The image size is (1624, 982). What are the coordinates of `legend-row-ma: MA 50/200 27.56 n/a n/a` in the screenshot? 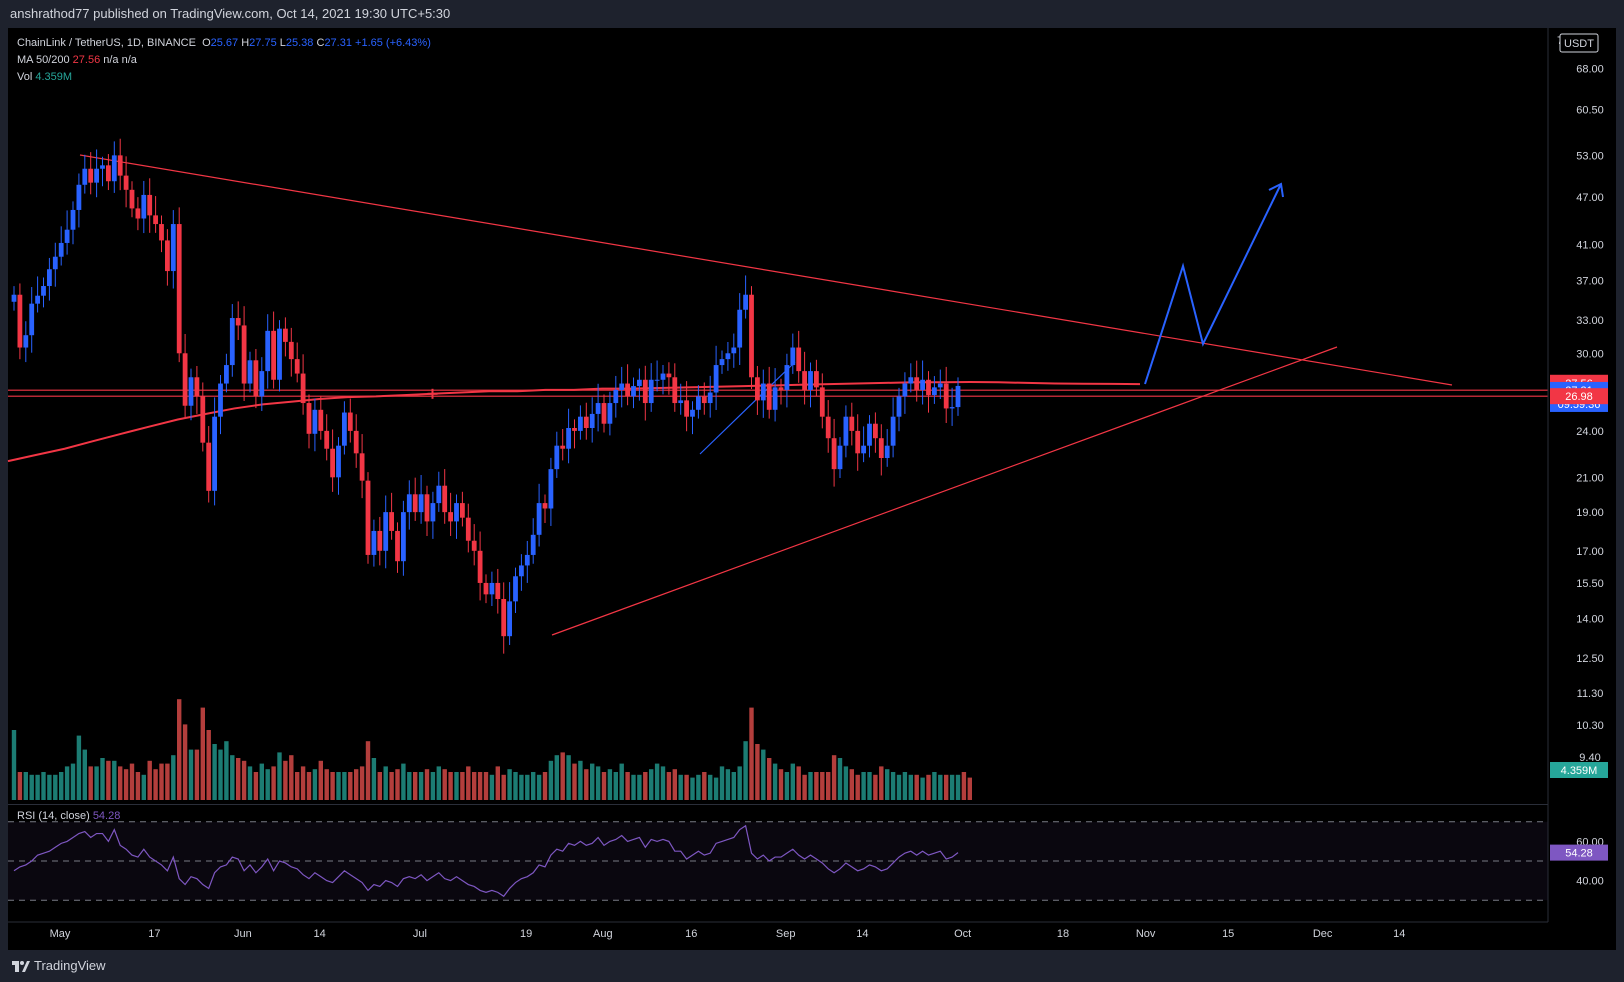 It's located at (224, 60).